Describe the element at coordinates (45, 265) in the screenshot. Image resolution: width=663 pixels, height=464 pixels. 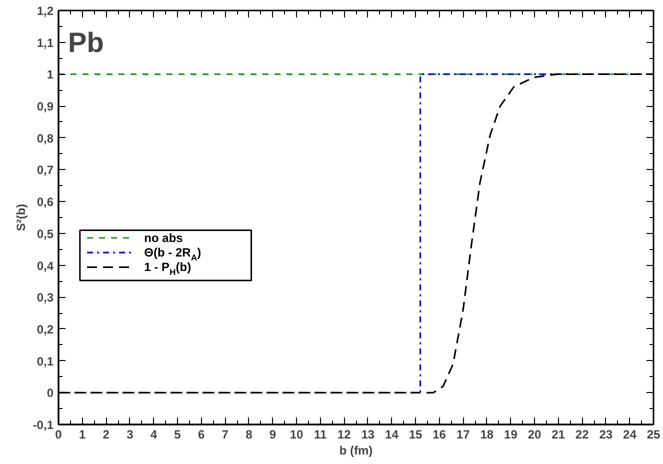
I see `y-tick-label: 0,4` at that location.